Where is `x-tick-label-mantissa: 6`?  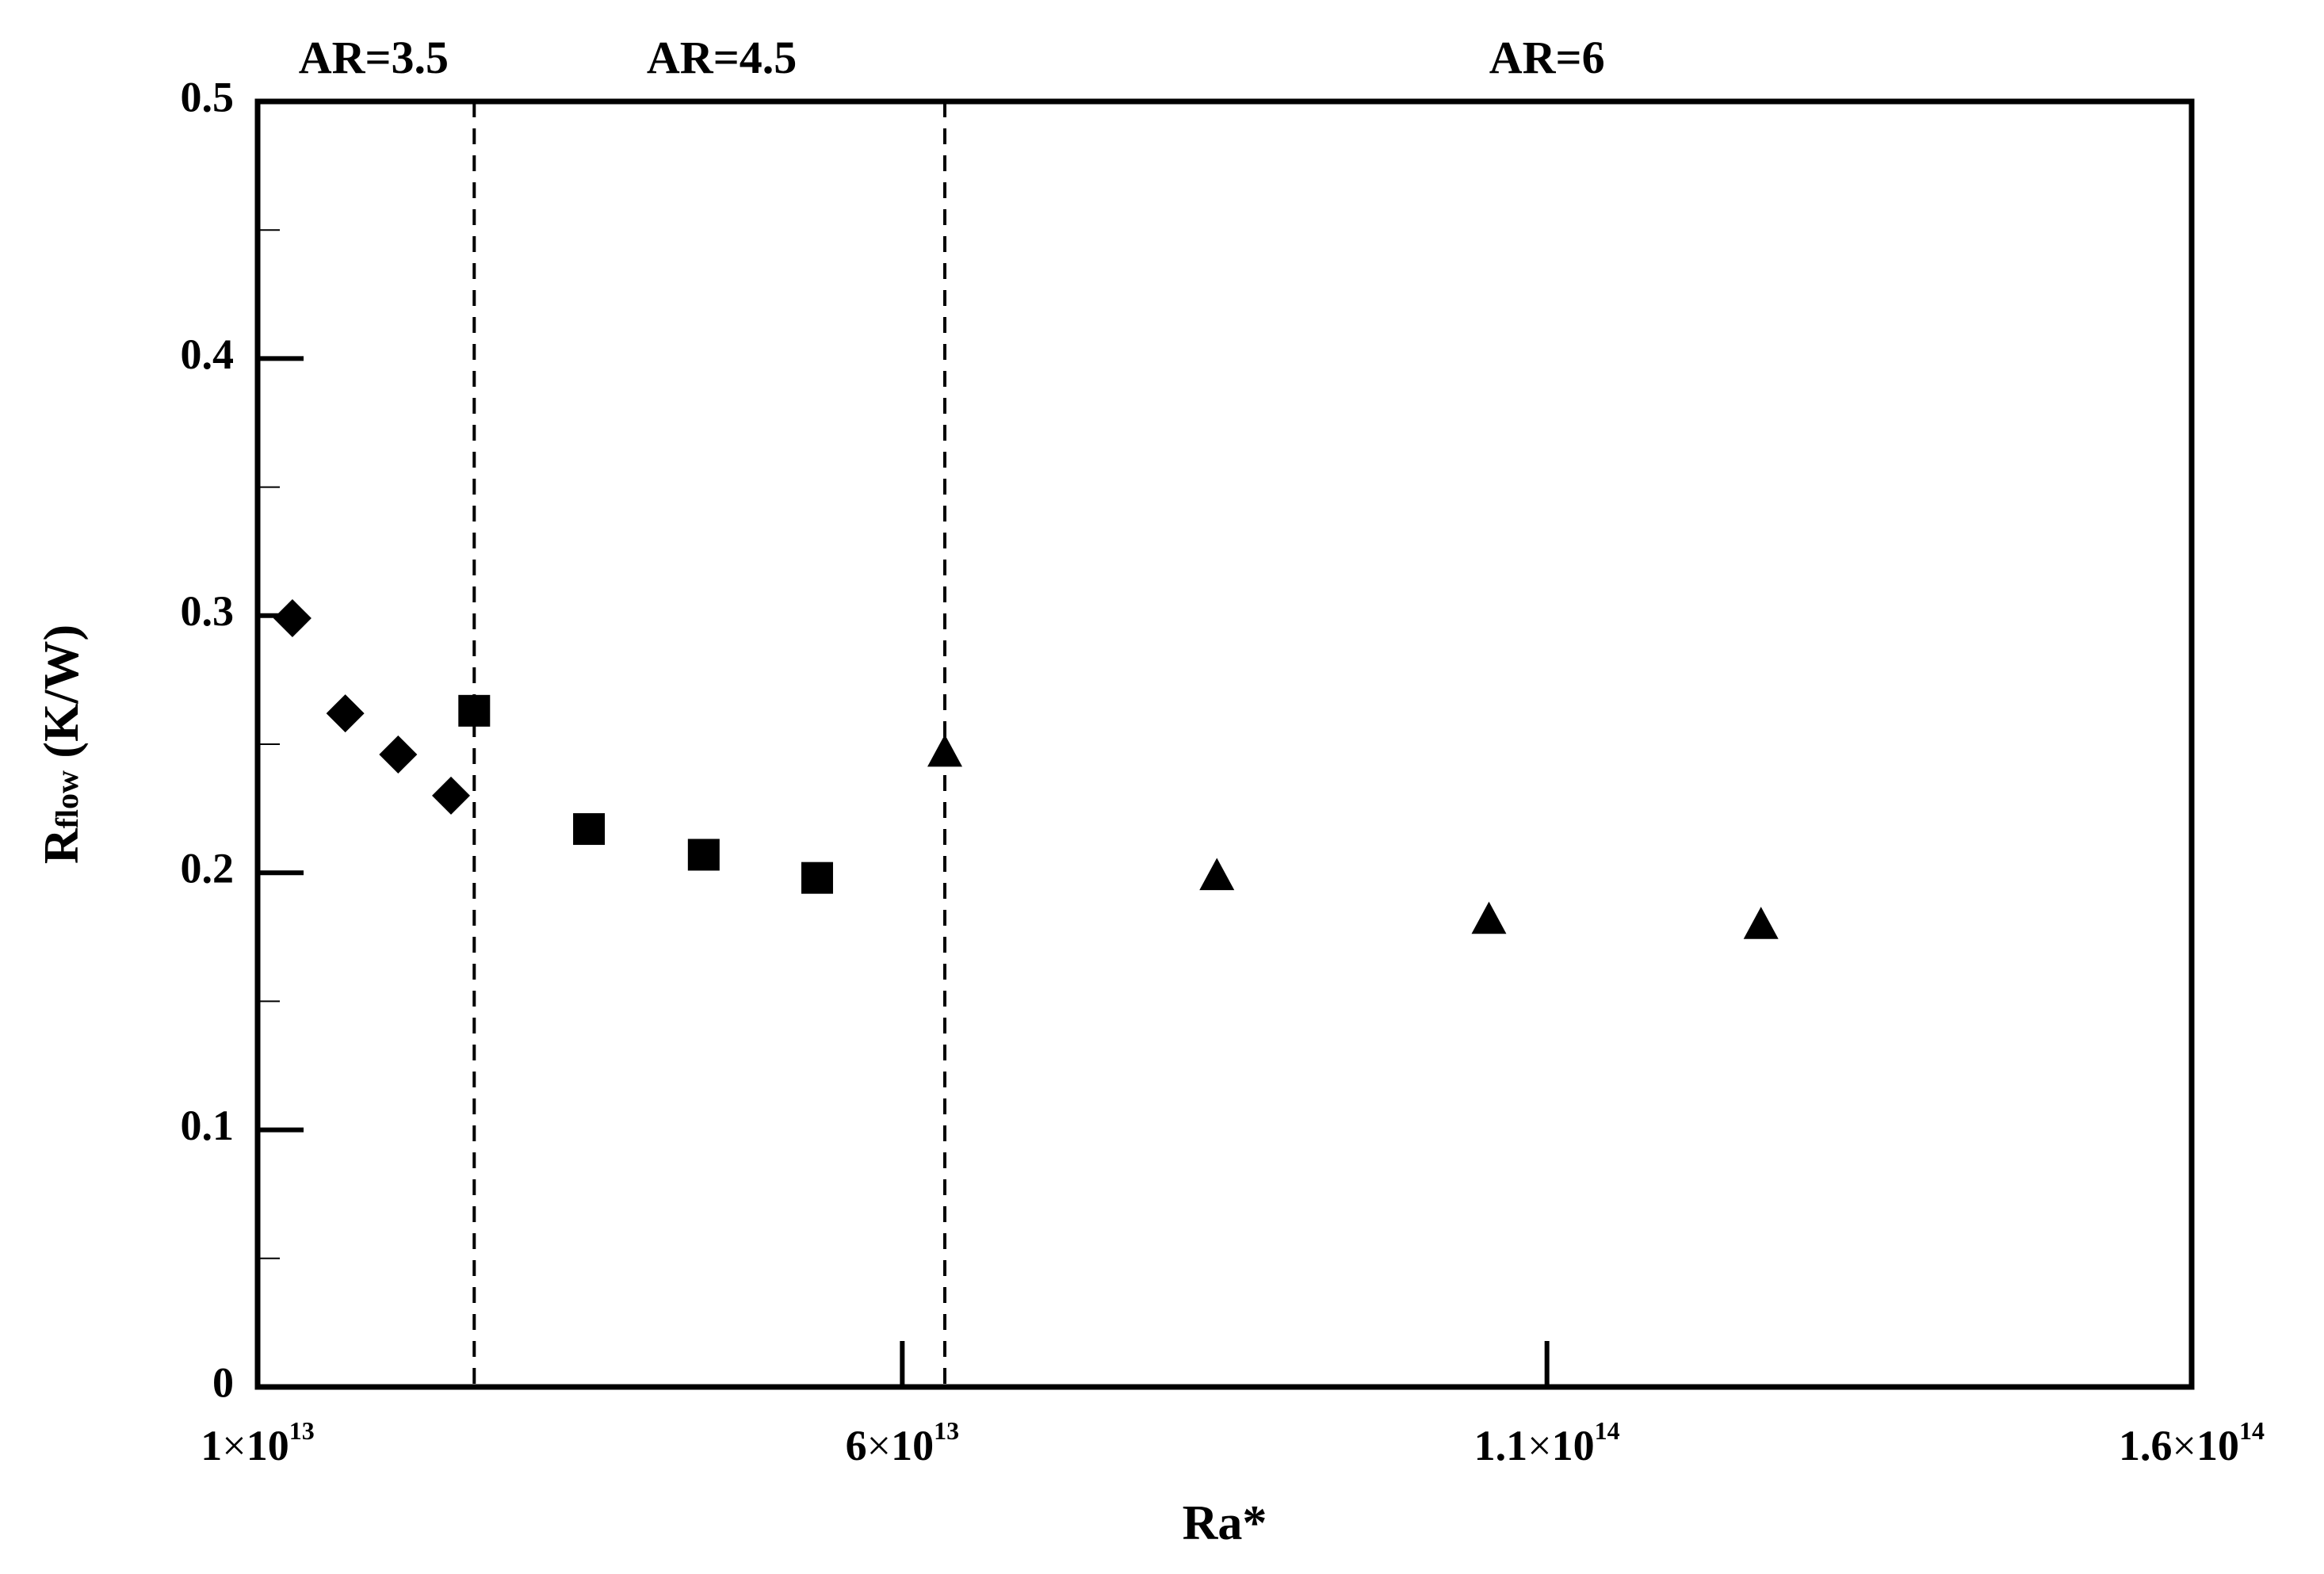 x-tick-label-mantissa: 6 is located at coordinates (856, 1445).